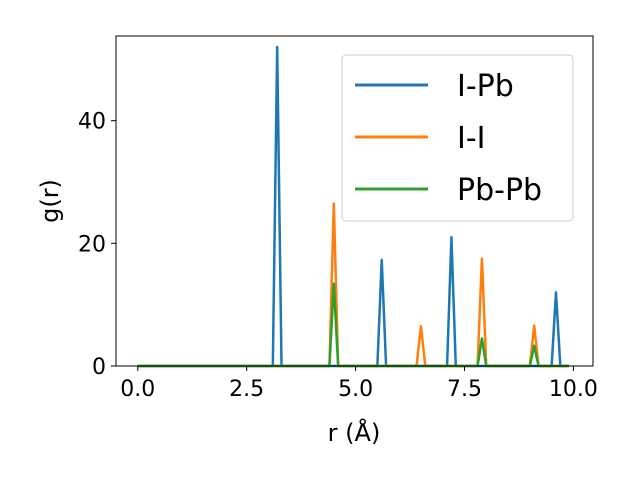 The image size is (640, 480). Describe the element at coordinates (50, 201) in the screenshot. I see `y-axis-label: g(r)` at that location.